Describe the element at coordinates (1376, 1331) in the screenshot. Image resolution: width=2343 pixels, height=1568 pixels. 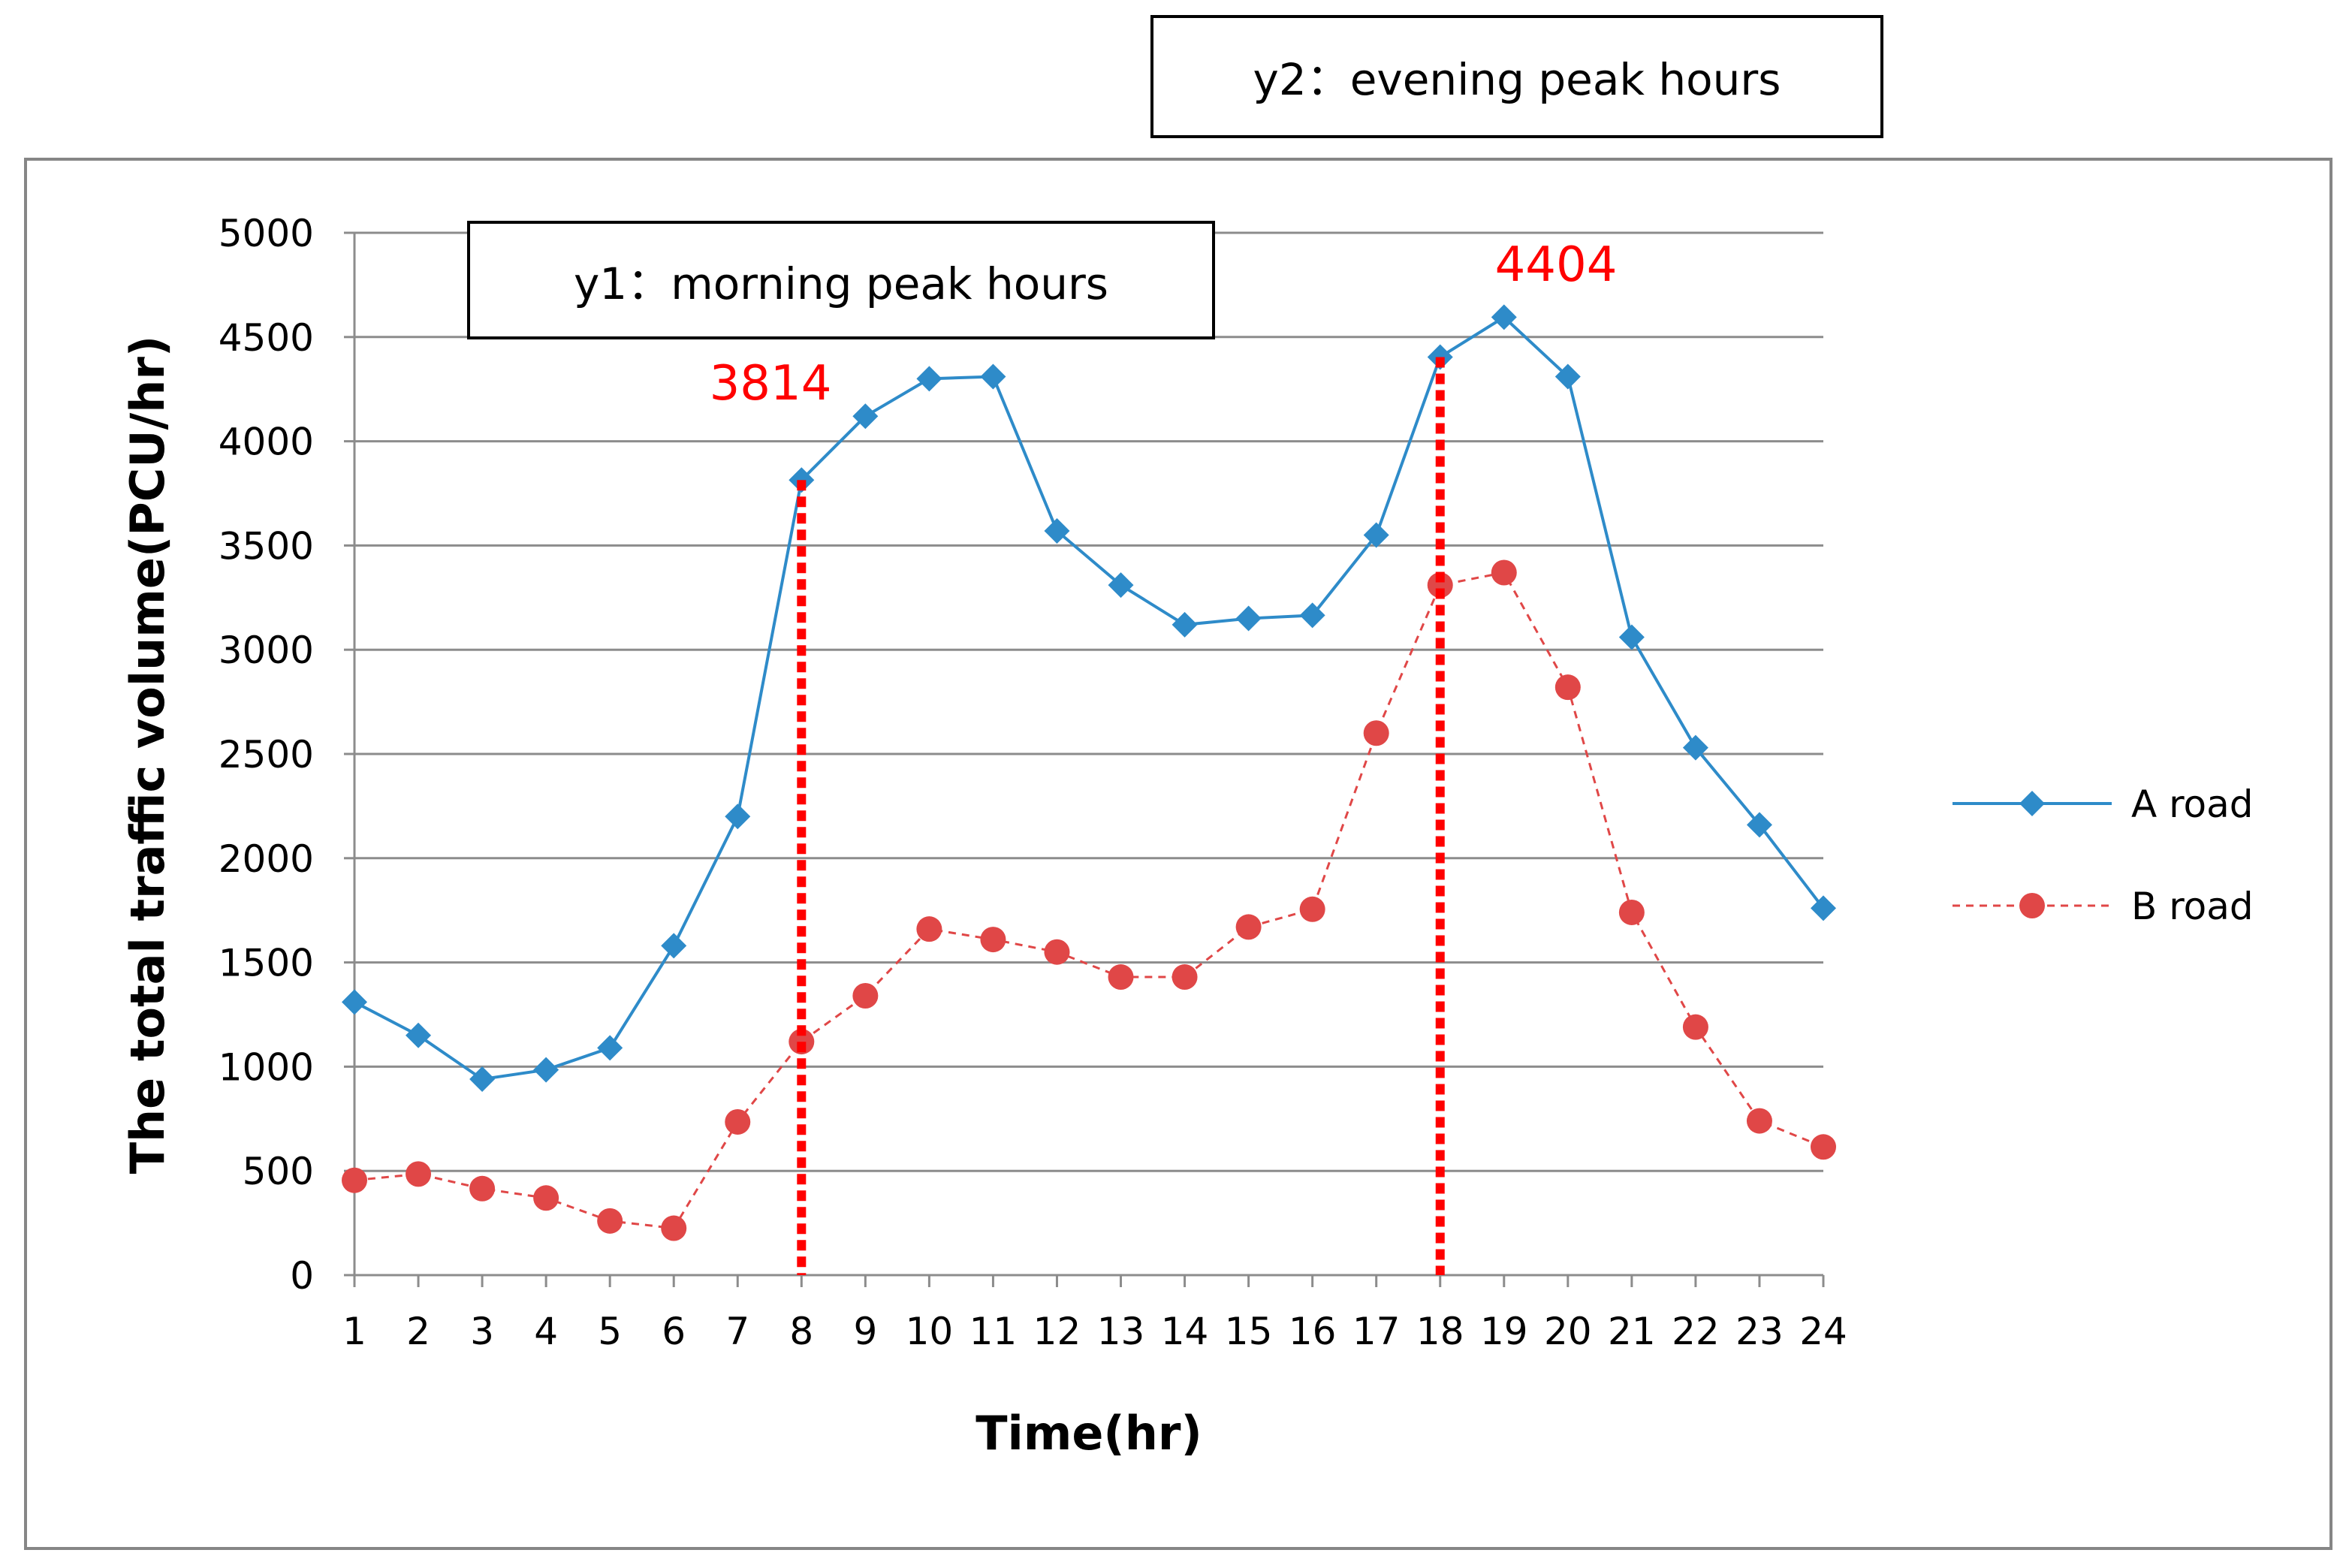
I see `x-tick-label: 17` at that location.